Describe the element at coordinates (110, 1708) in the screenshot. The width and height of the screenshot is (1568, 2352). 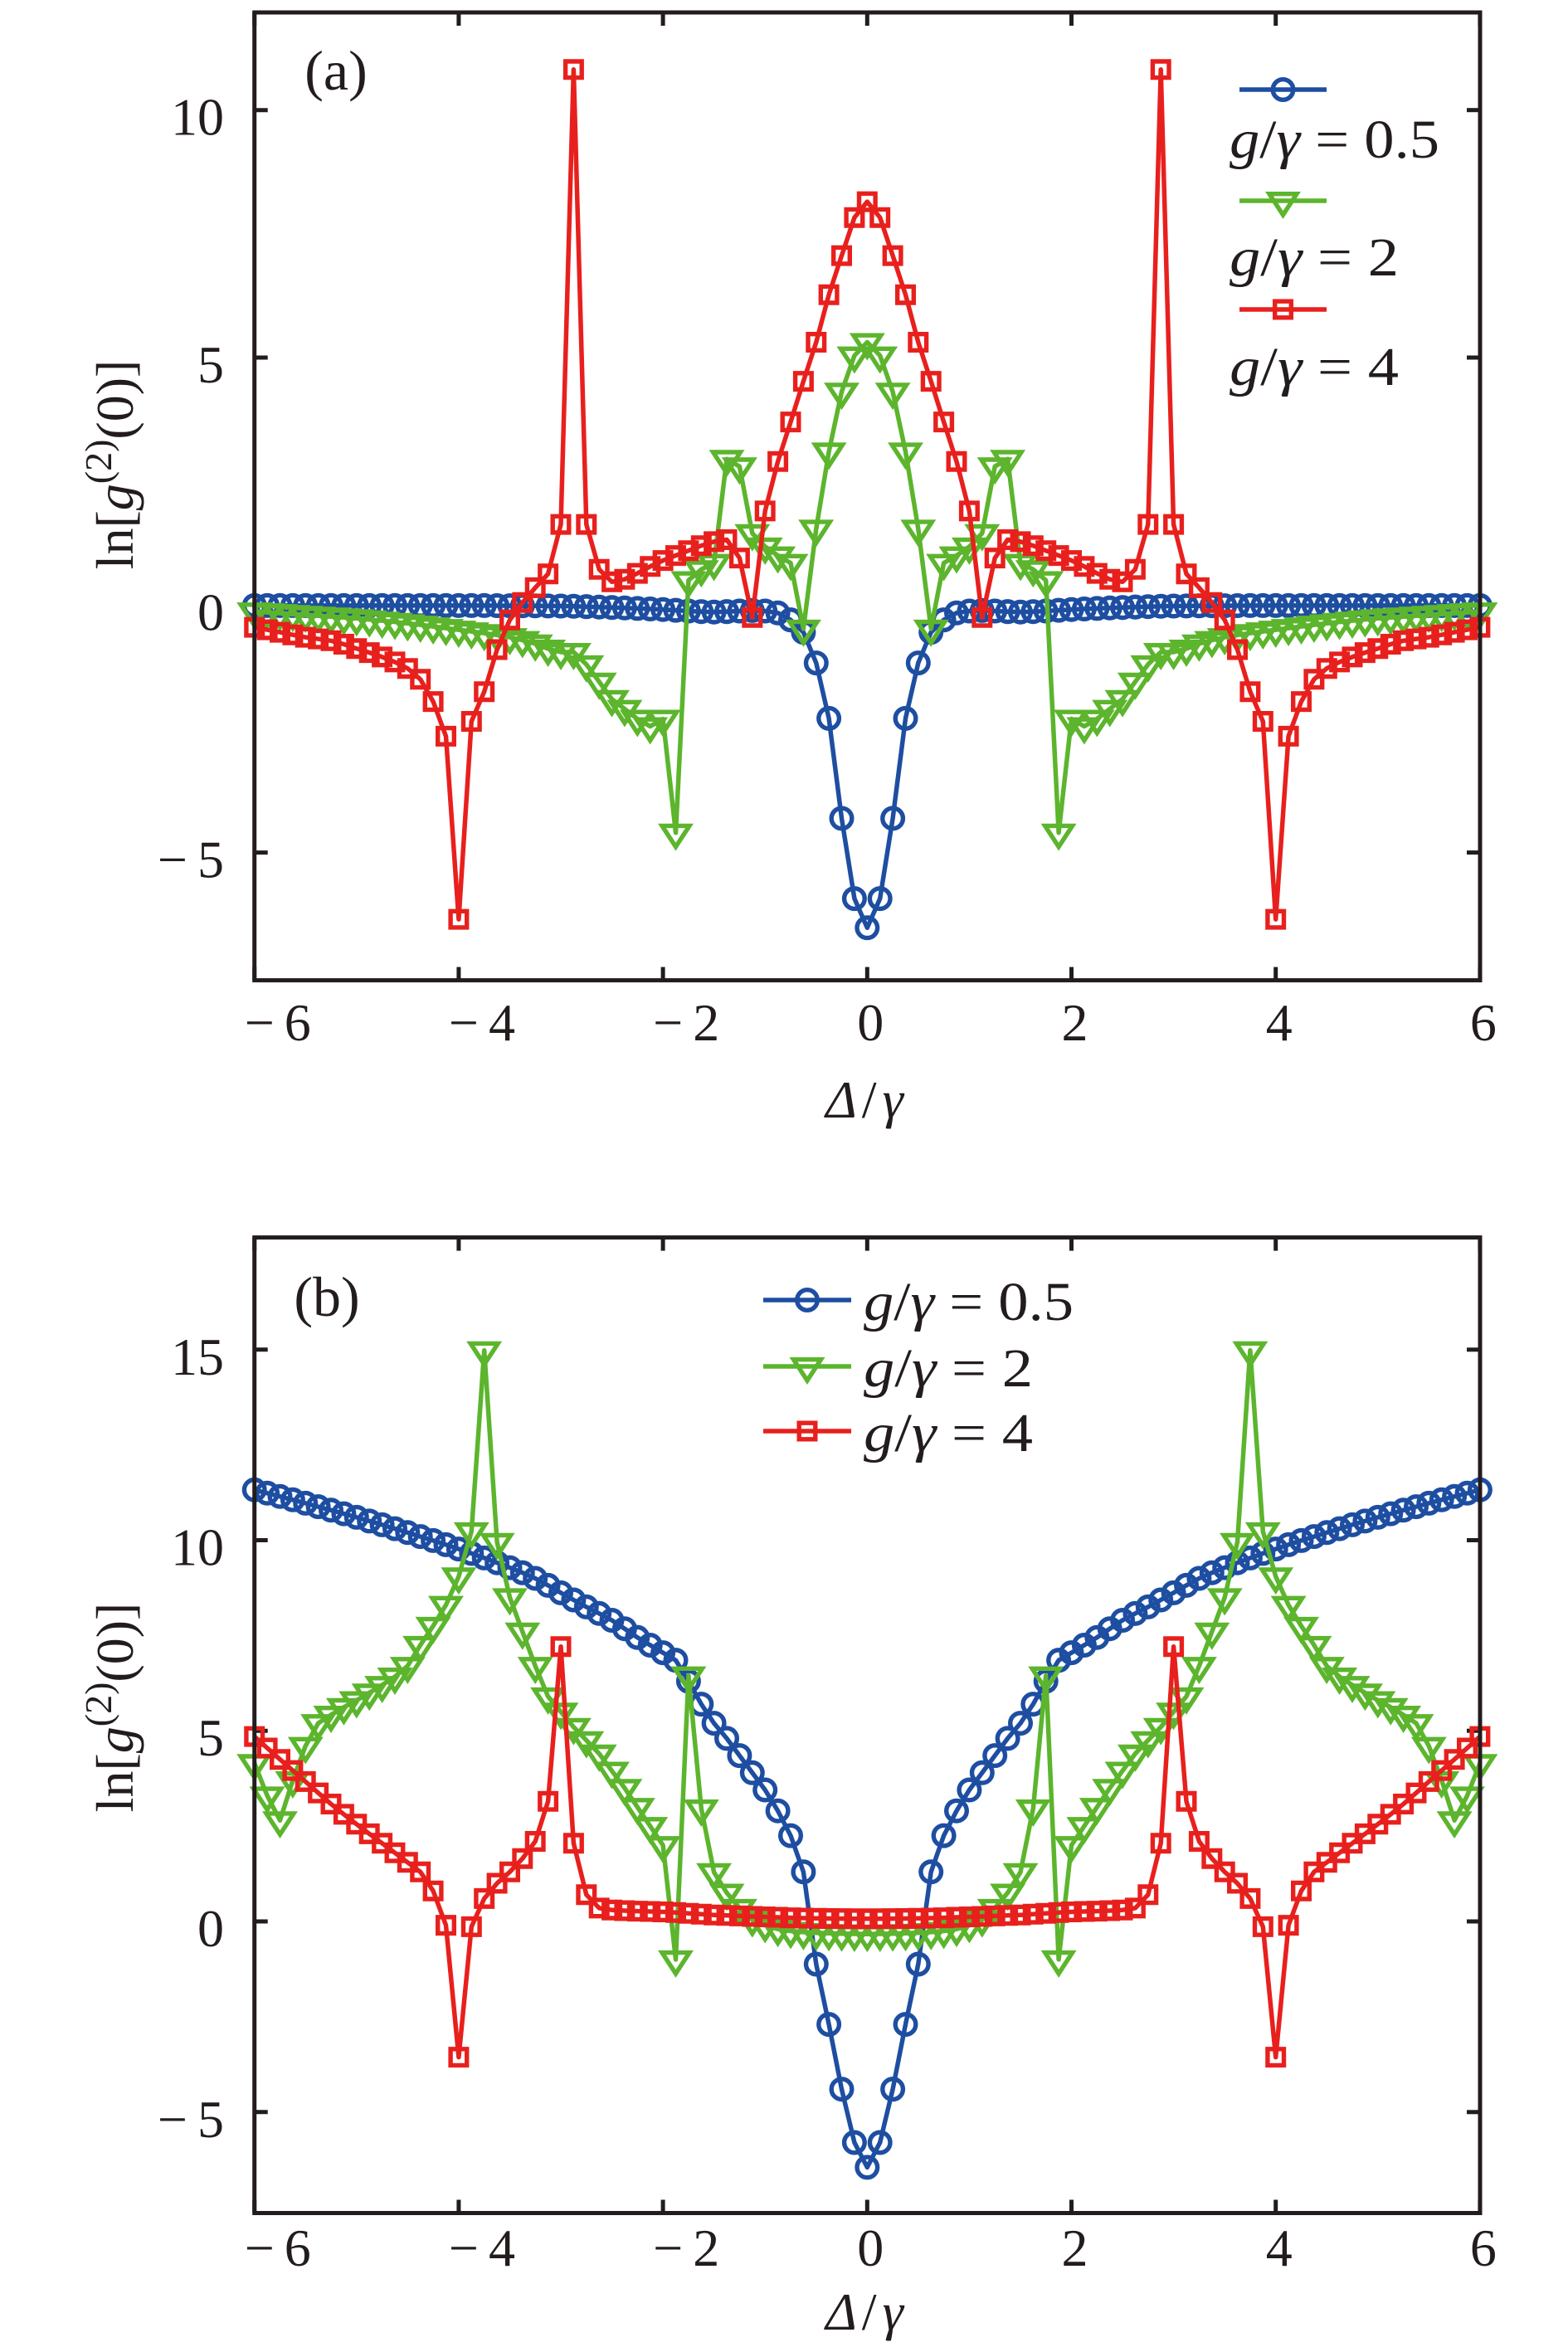
I see `svg-text: ln[g(2)(0)]` at that location.